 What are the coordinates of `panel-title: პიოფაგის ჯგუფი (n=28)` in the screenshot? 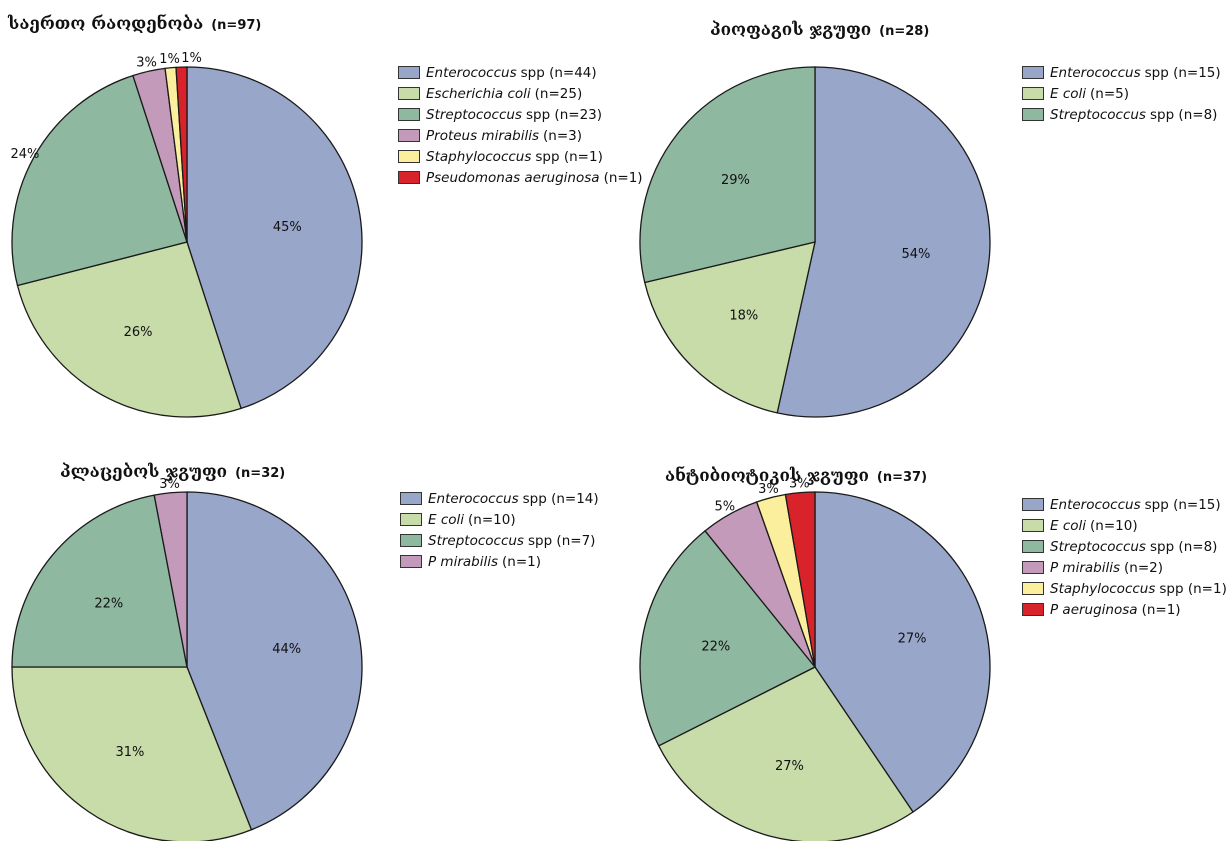 It's located at (819, 30).